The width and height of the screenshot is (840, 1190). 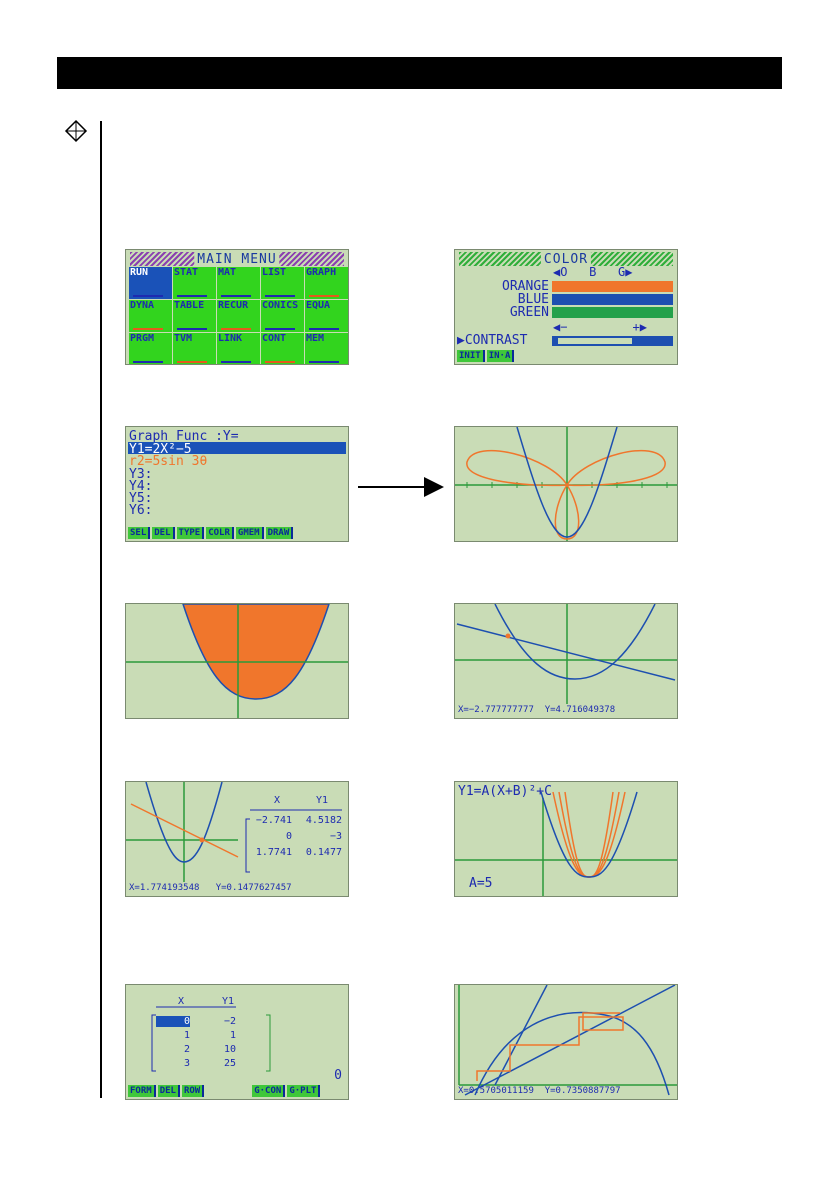 What do you see at coordinates (229, 1063) in the screenshot?
I see `list-table-y-3: 25` at bounding box center [229, 1063].